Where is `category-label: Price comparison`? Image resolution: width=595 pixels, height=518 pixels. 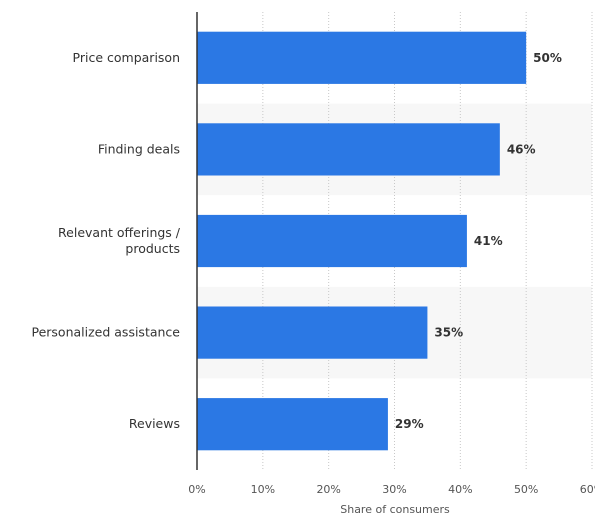 category-label: Price comparison is located at coordinates (126, 57).